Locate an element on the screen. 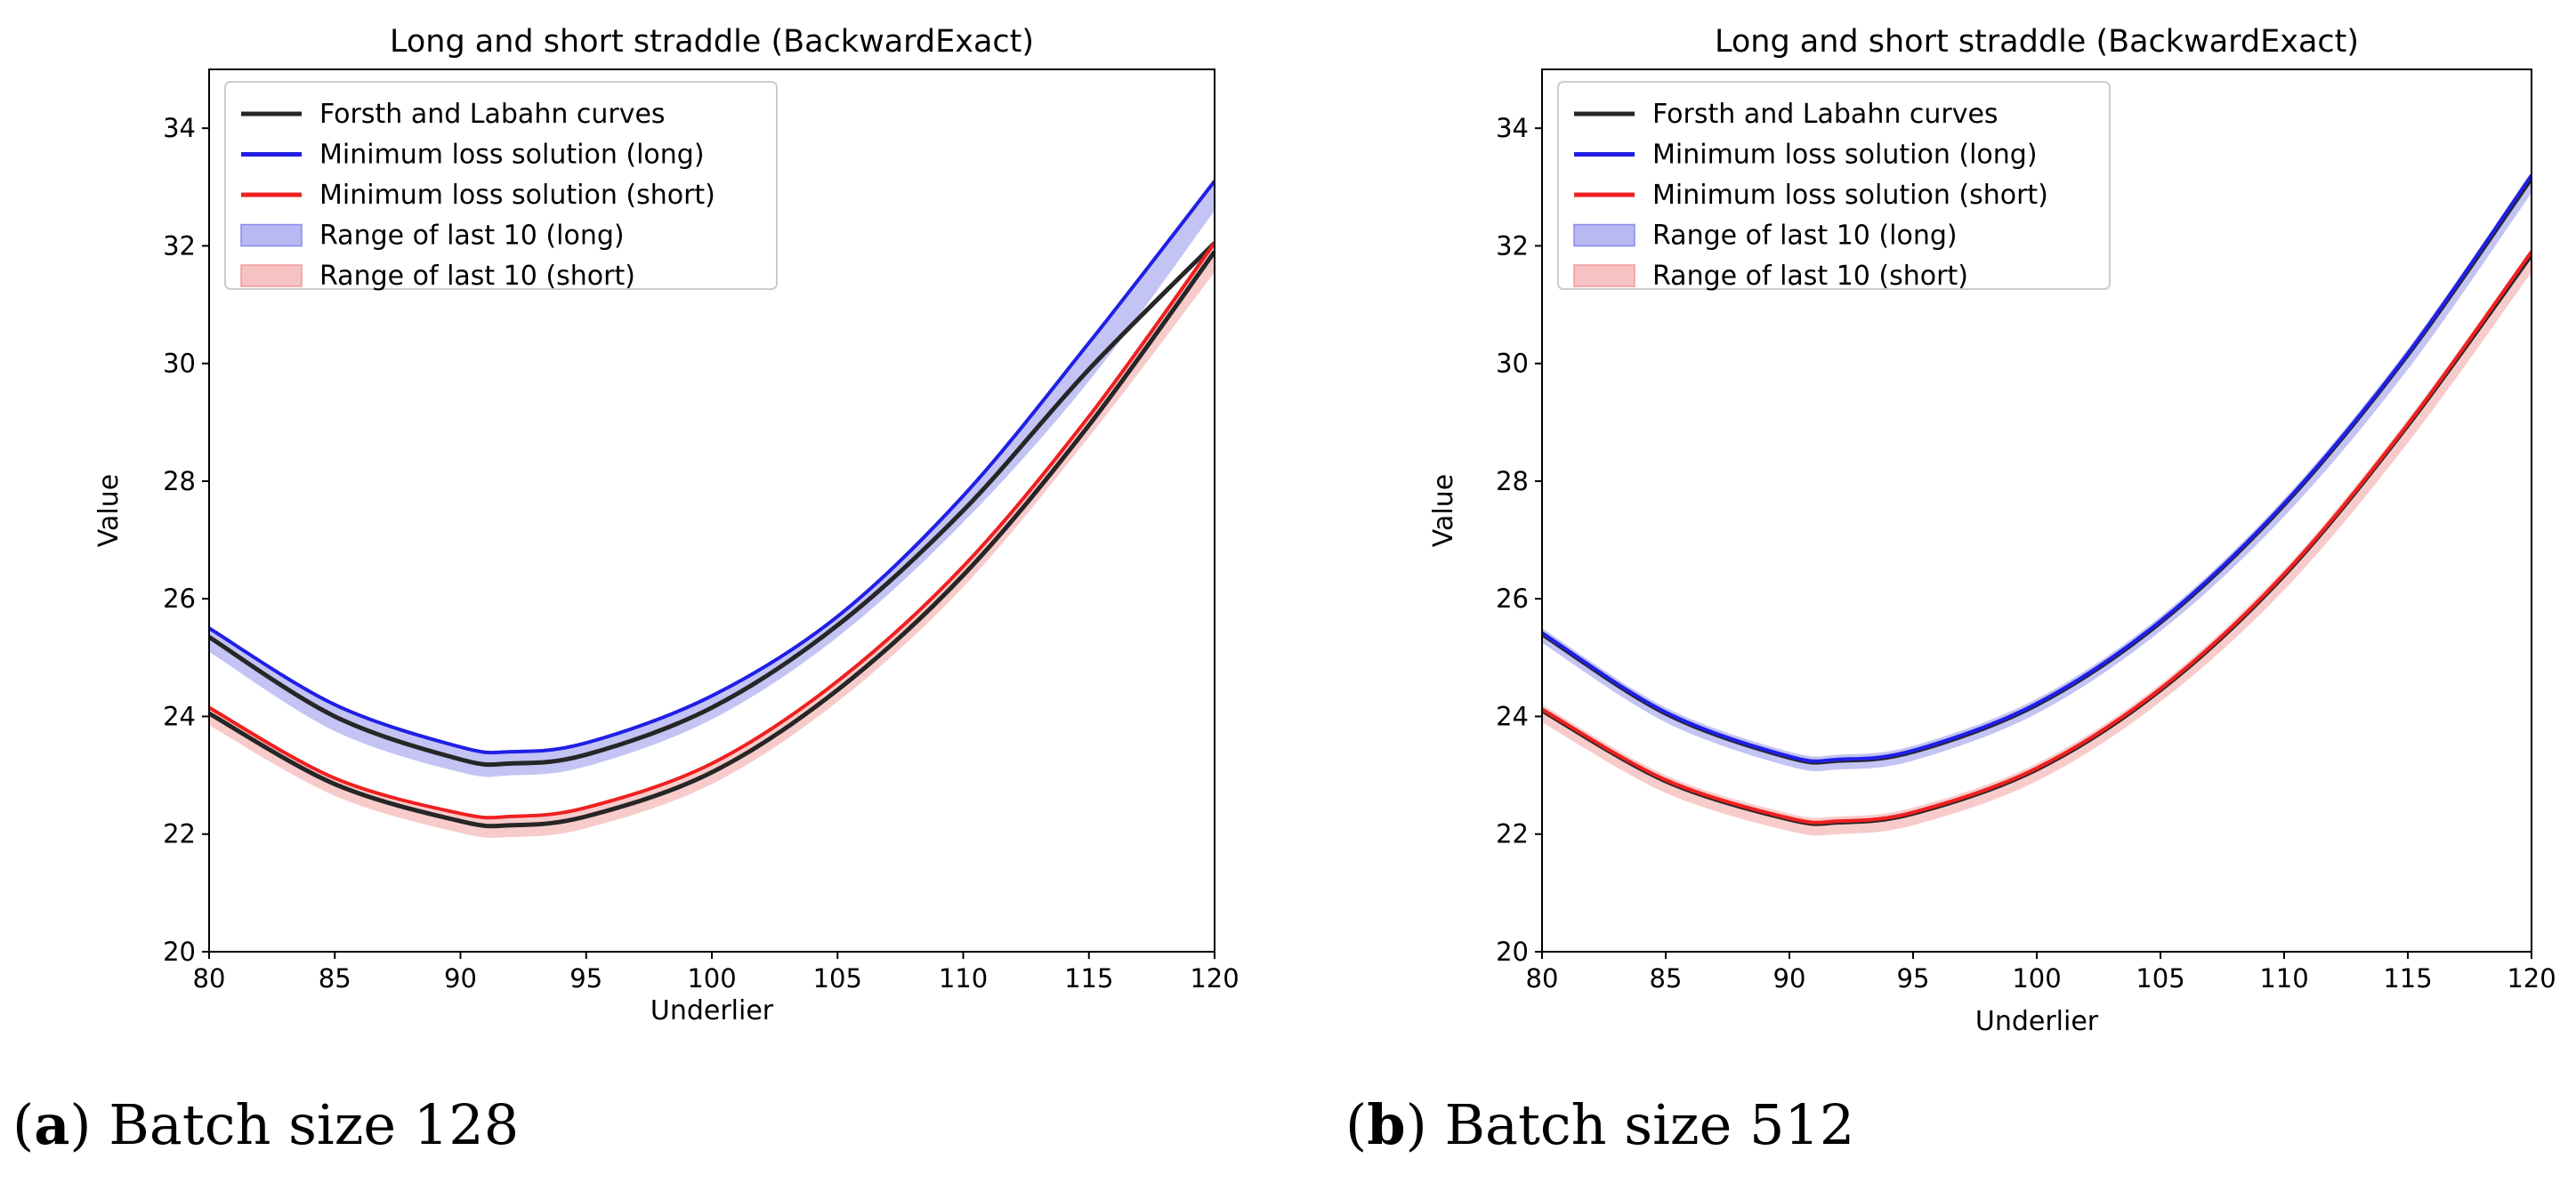  caption-a: (a) Batch size 128 is located at coordinates (266, 1124).